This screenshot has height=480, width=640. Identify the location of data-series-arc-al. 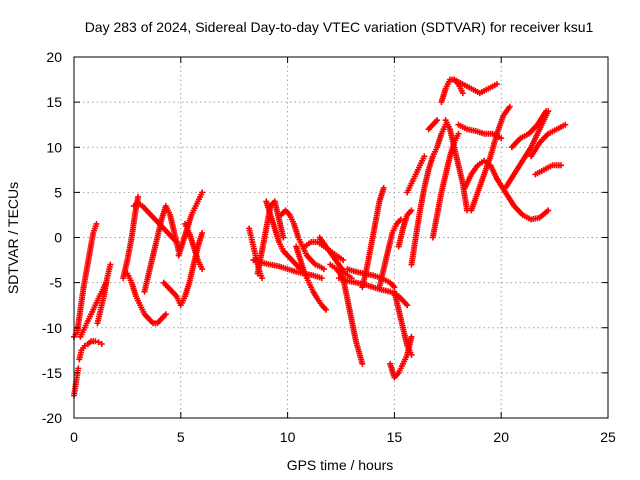
(490, 158).